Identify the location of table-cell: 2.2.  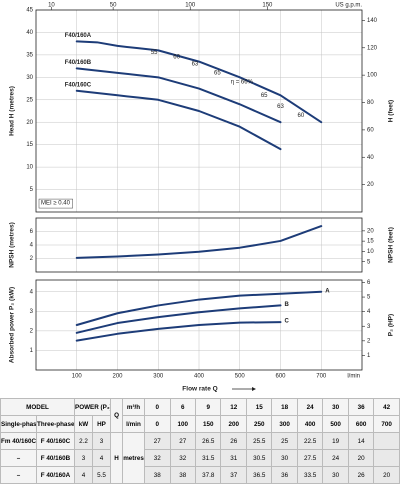
(83, 441).